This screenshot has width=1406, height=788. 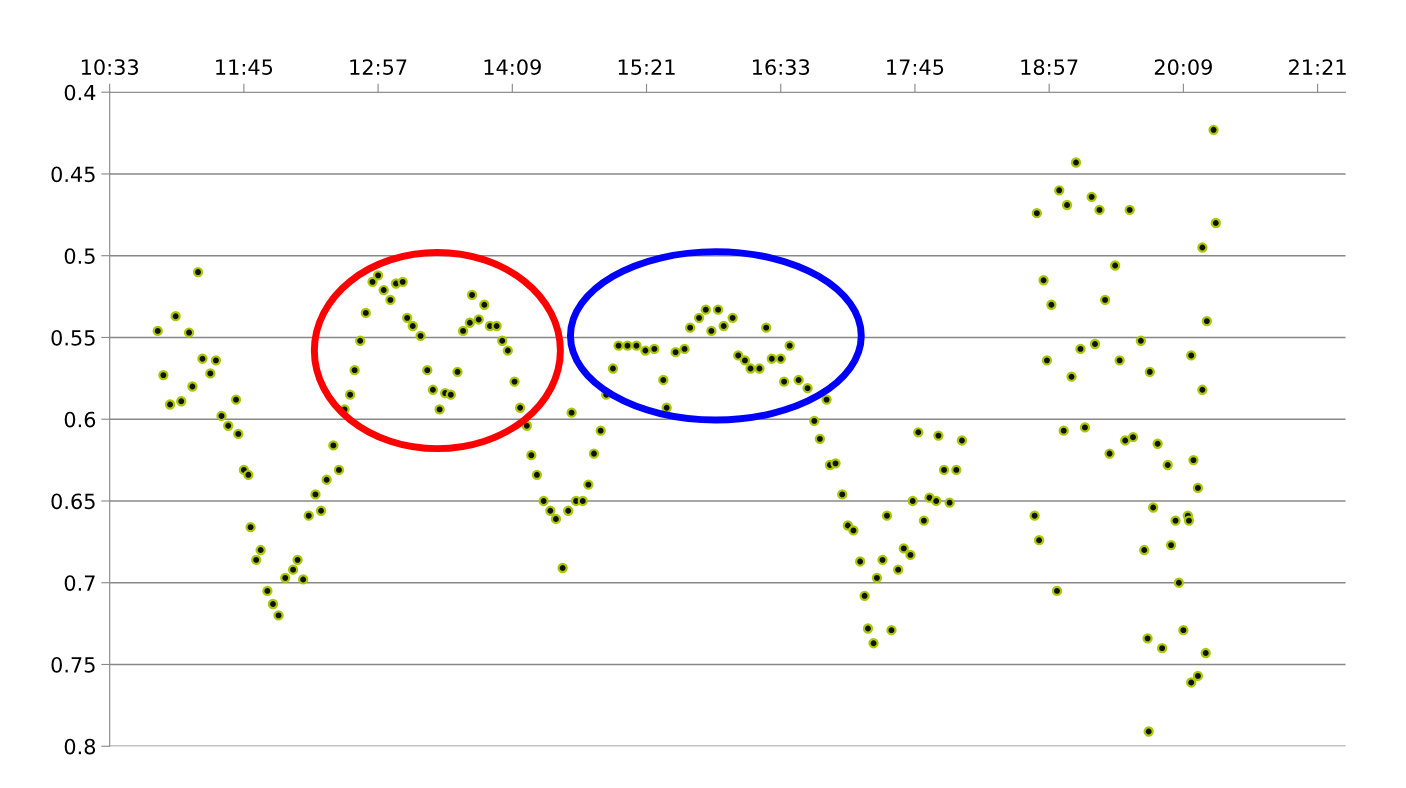 I want to click on x-tick-label: 12:57, so click(x=378, y=67).